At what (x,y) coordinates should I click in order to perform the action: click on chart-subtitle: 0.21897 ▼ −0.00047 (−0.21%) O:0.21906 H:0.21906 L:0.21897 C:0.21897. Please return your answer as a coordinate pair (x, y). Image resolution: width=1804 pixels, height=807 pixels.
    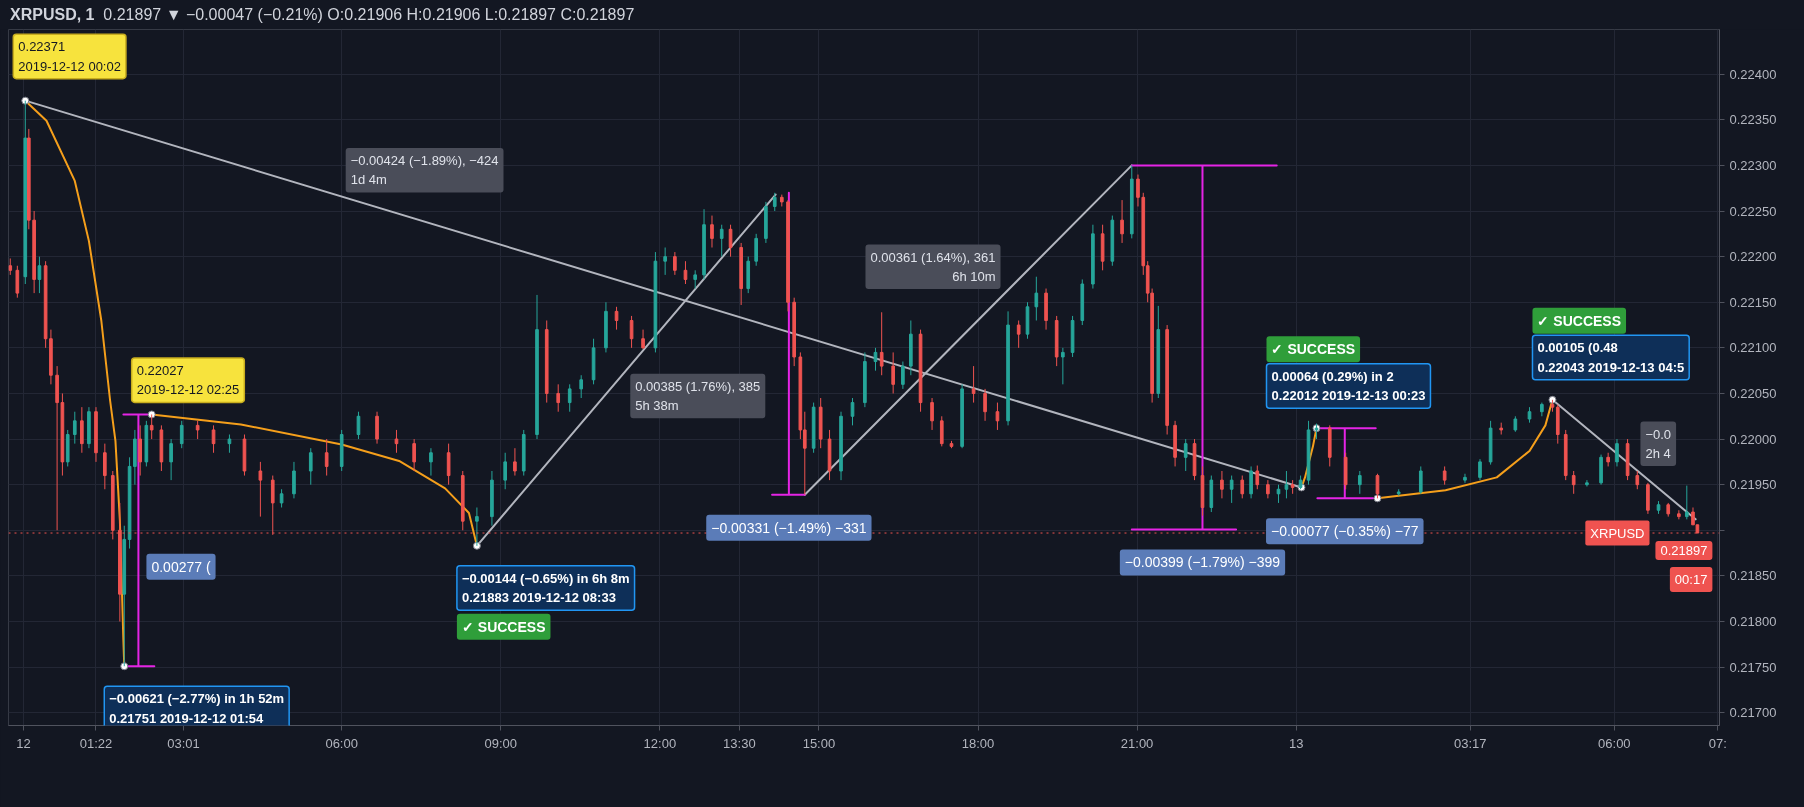
    Looking at the image, I should click on (369, 14).